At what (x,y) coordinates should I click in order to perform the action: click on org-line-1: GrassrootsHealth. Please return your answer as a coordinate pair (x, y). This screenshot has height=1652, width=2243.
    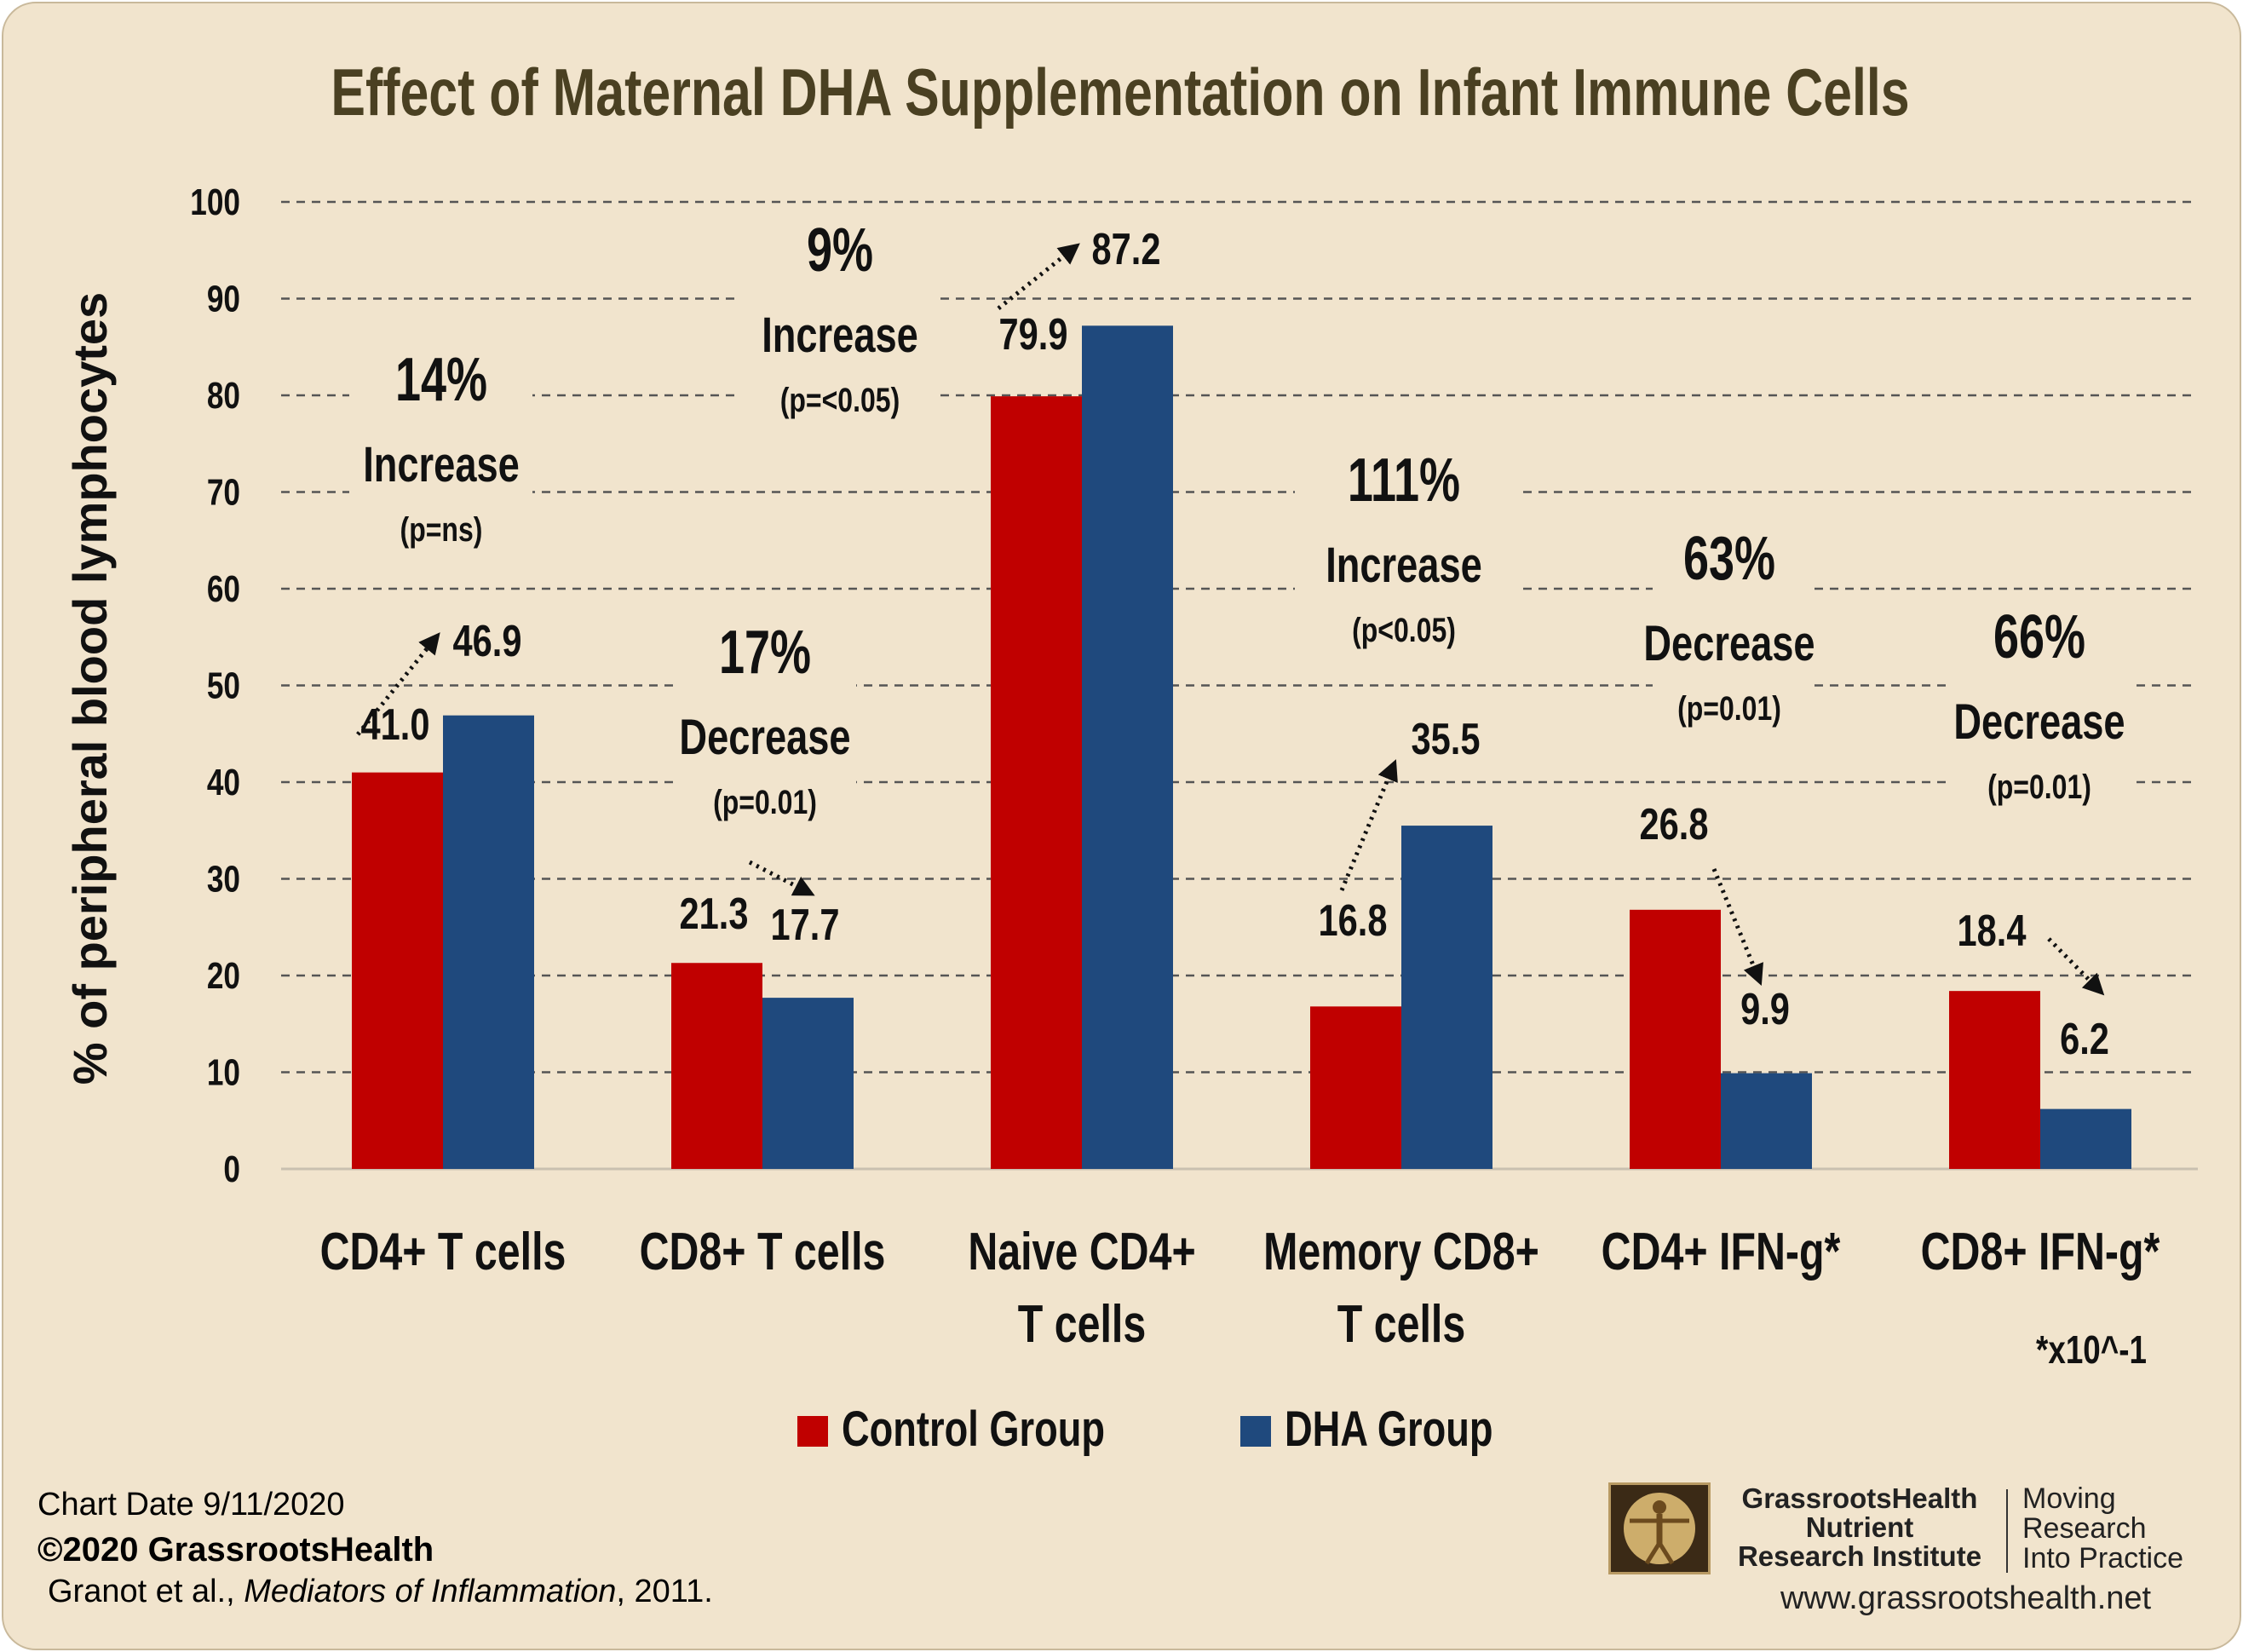
    Looking at the image, I should click on (1860, 1498).